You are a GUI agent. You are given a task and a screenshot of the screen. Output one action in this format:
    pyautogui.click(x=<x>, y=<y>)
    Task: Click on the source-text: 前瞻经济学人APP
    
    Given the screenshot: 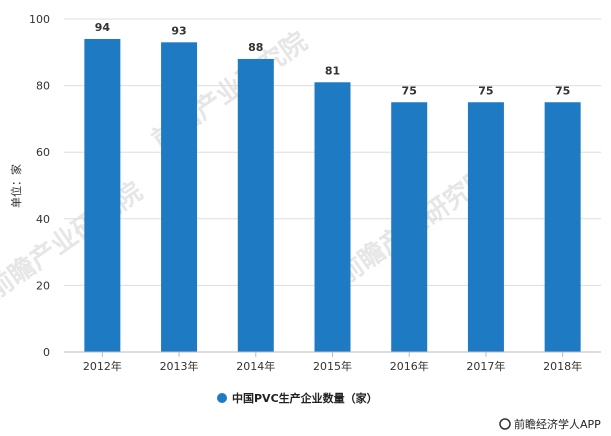 What is the action you would take?
    pyautogui.click(x=557, y=424)
    